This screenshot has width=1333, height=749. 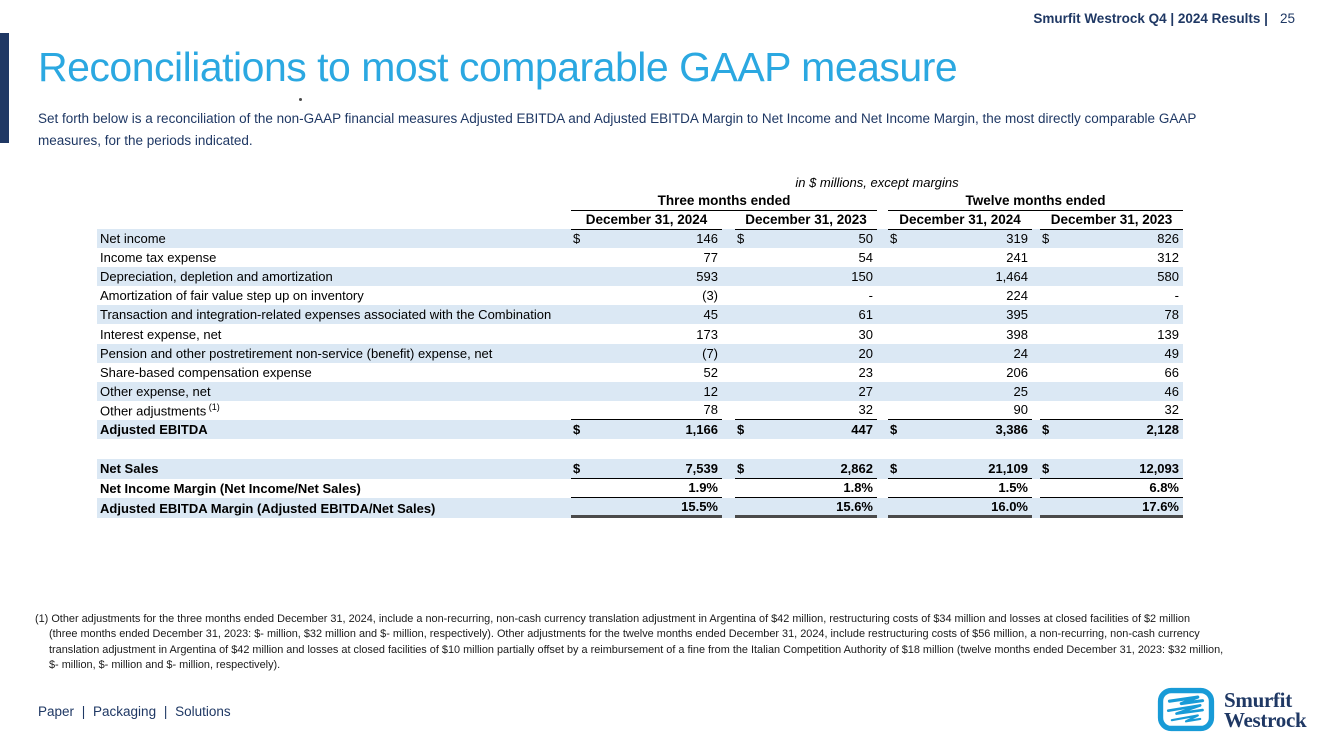 What do you see at coordinates (1171, 391) in the screenshot?
I see `cell-value: 46` at bounding box center [1171, 391].